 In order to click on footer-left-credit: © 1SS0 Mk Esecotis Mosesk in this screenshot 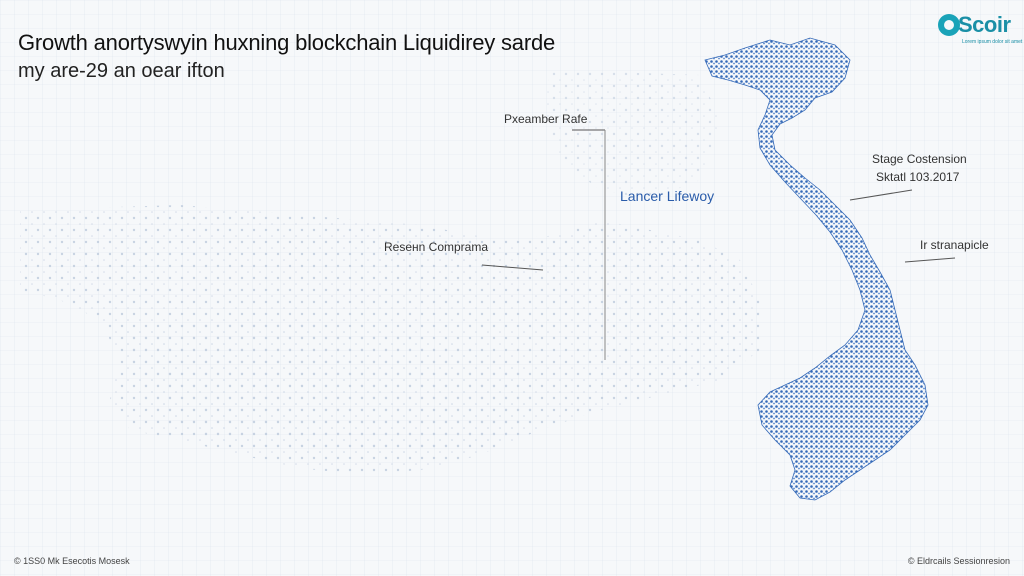, I will do `click(72, 561)`.